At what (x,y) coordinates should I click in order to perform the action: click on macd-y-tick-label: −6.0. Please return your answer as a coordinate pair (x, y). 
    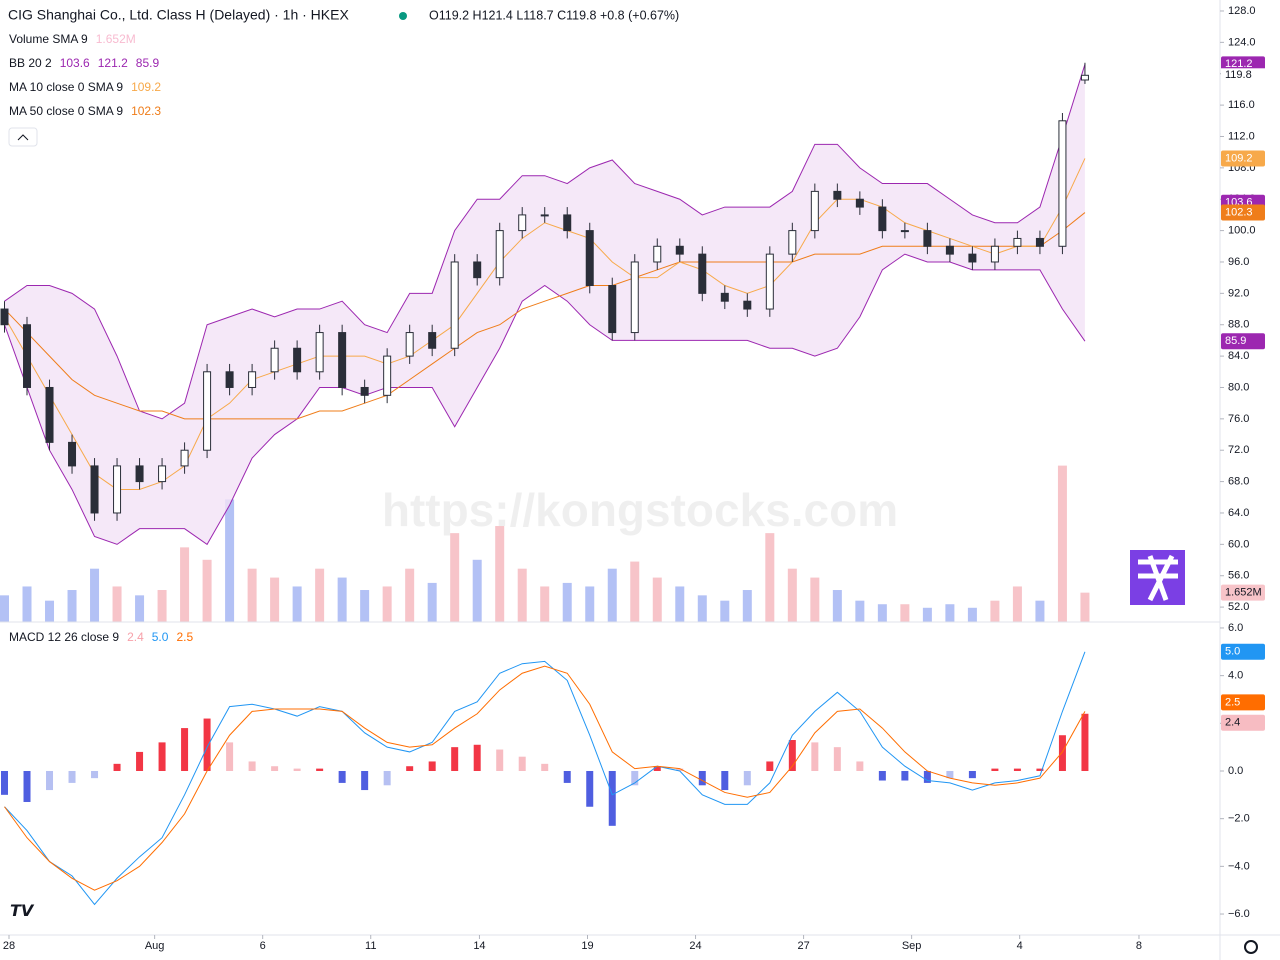
    Looking at the image, I should click on (1239, 914).